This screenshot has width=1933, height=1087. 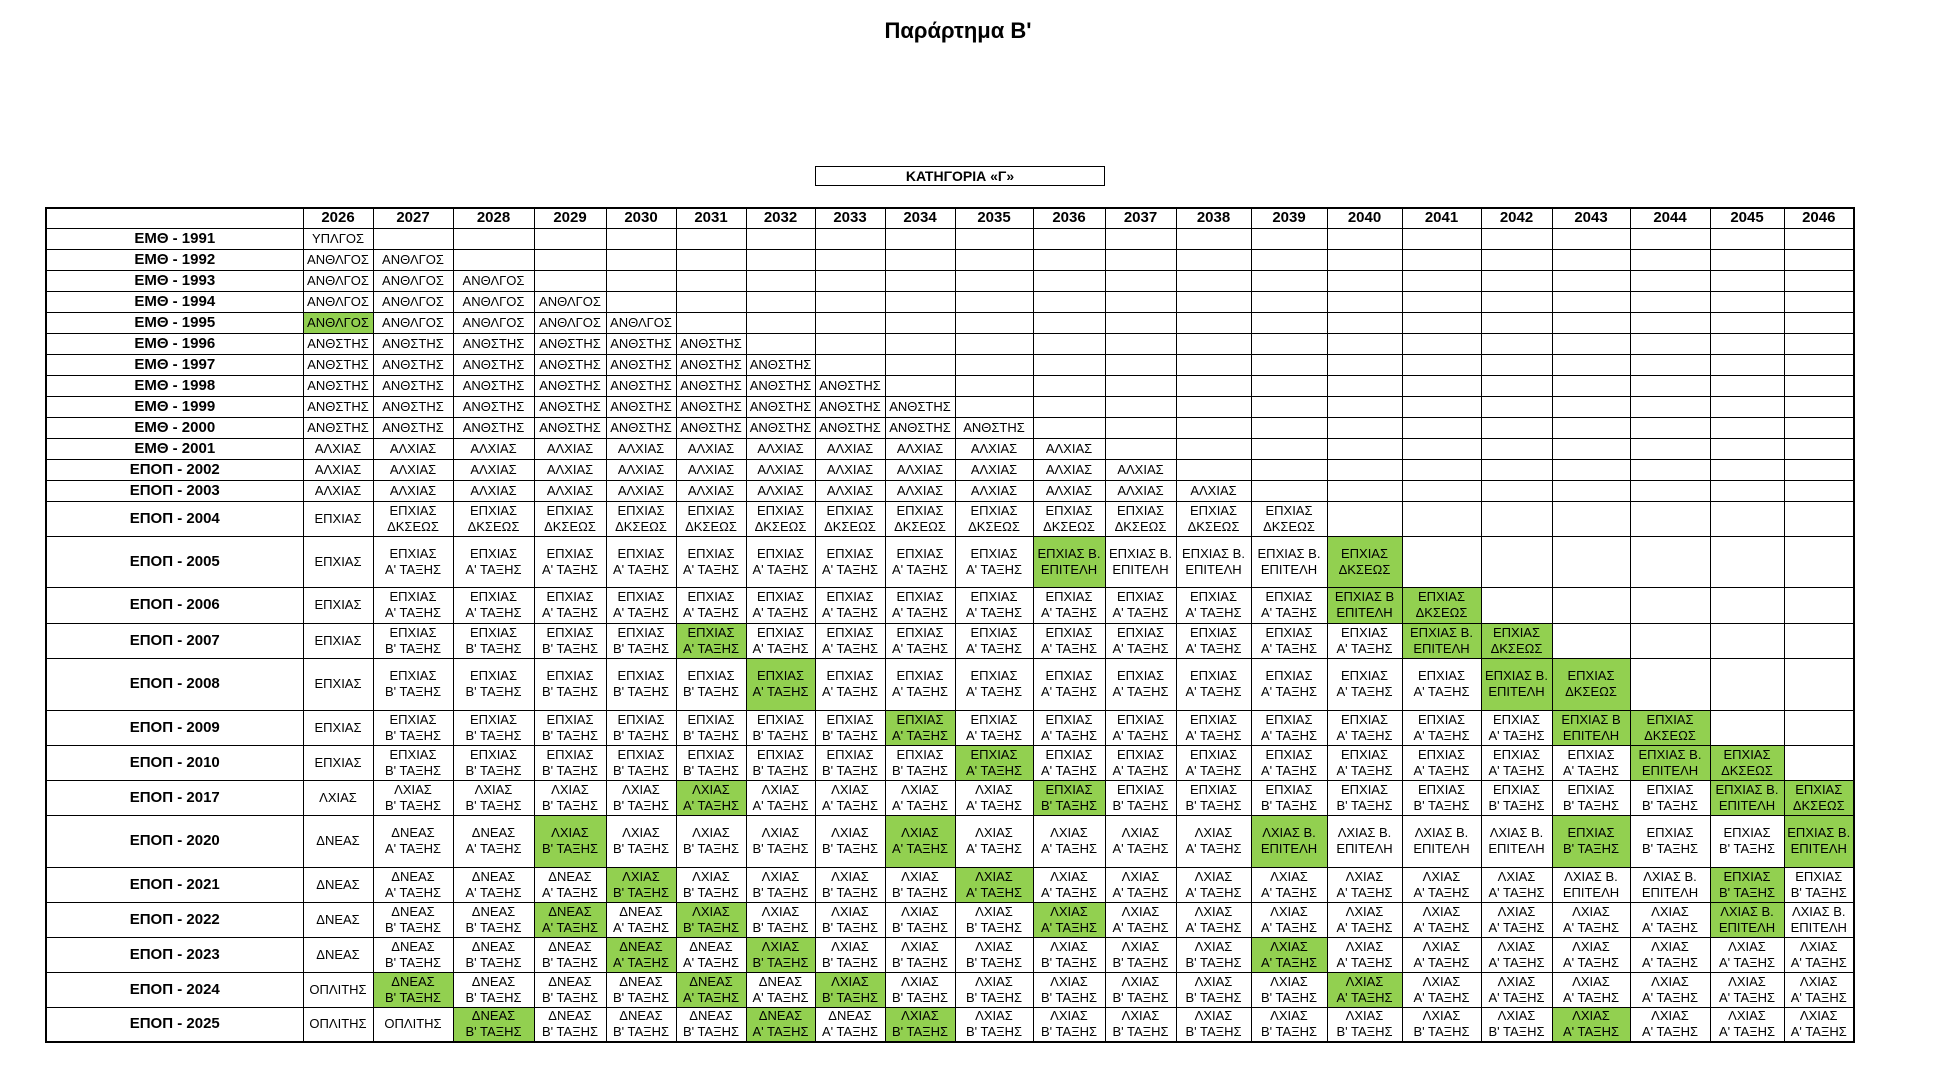 What do you see at coordinates (338, 727) in the screenshot?
I see `table-cell: ΕΠΧΙΑΣ` at bounding box center [338, 727].